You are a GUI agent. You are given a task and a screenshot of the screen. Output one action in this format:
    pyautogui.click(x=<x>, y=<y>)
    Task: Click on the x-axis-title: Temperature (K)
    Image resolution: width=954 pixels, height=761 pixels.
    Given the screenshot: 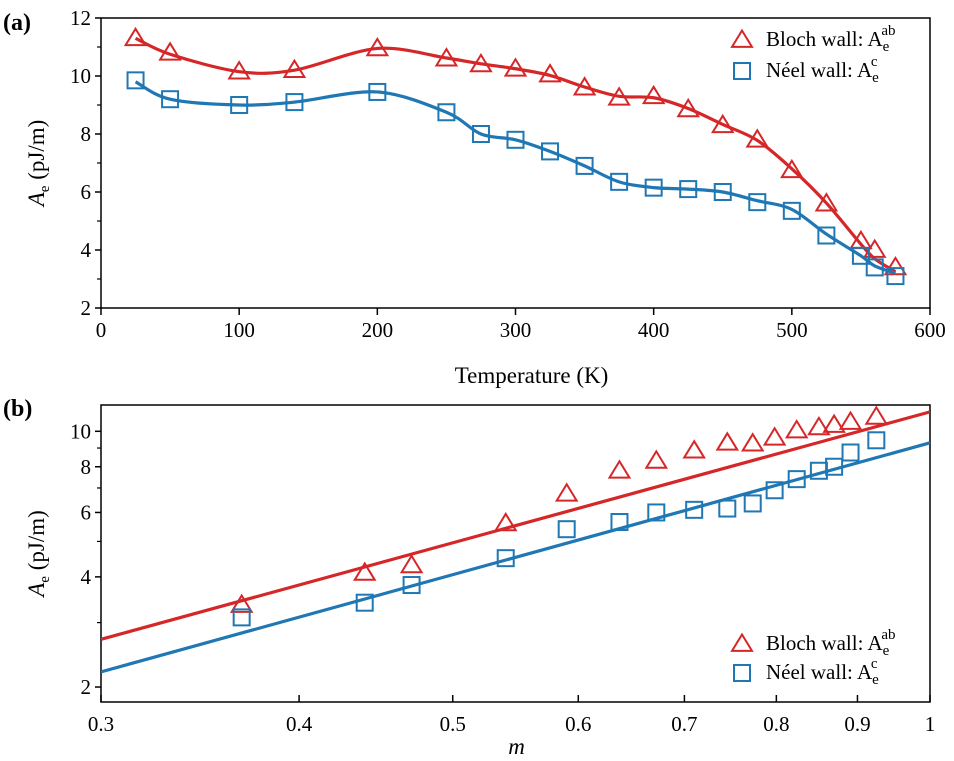 What is the action you would take?
    pyautogui.click(x=532, y=375)
    